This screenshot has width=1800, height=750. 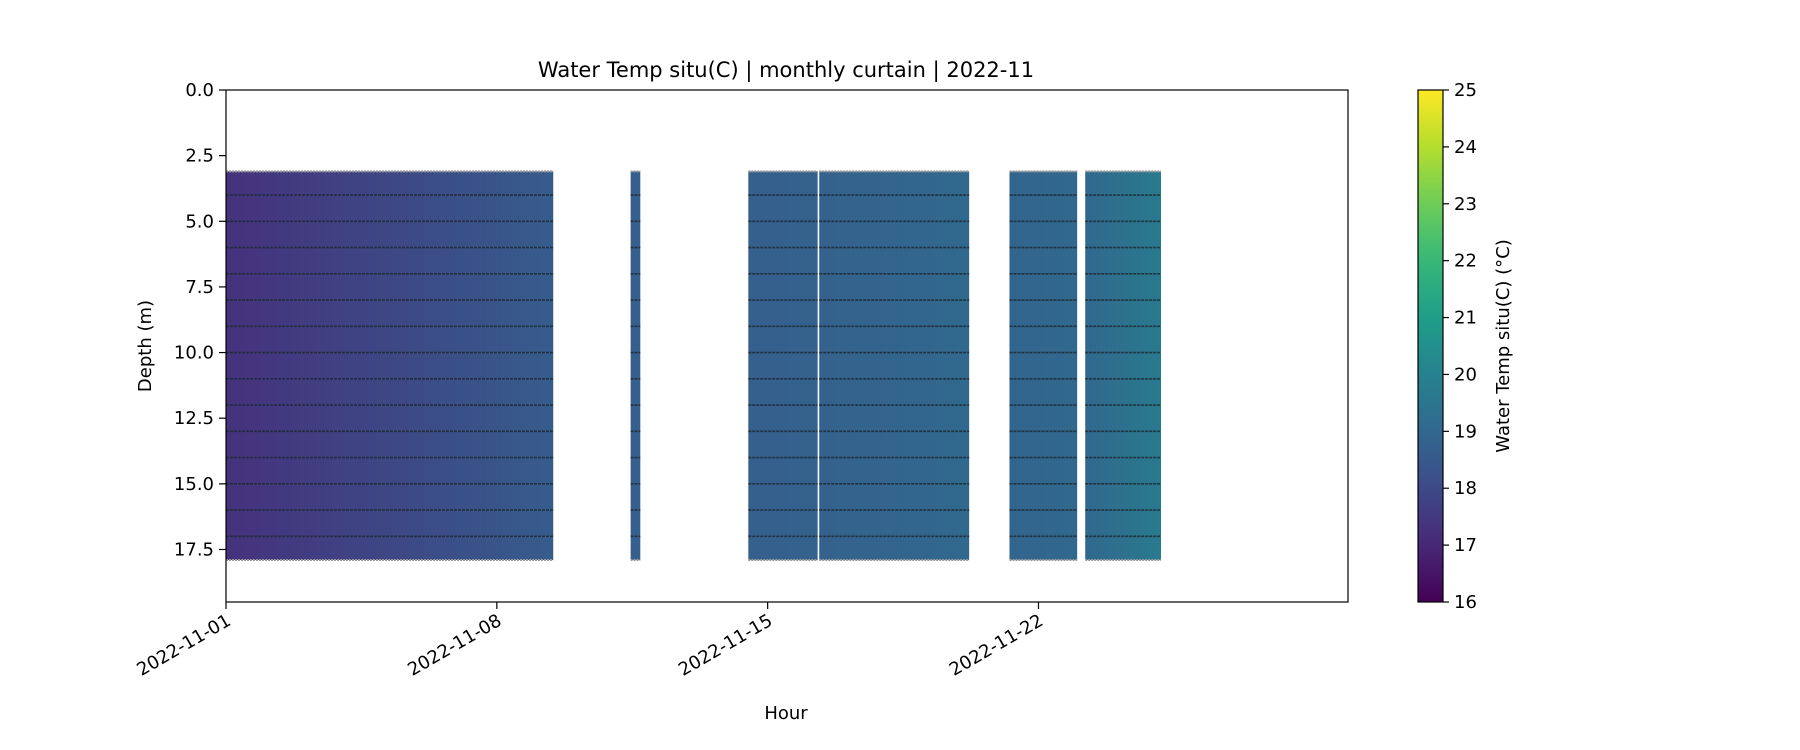 I want to click on x-tick-label: 2022-11-01, so click(x=183, y=645).